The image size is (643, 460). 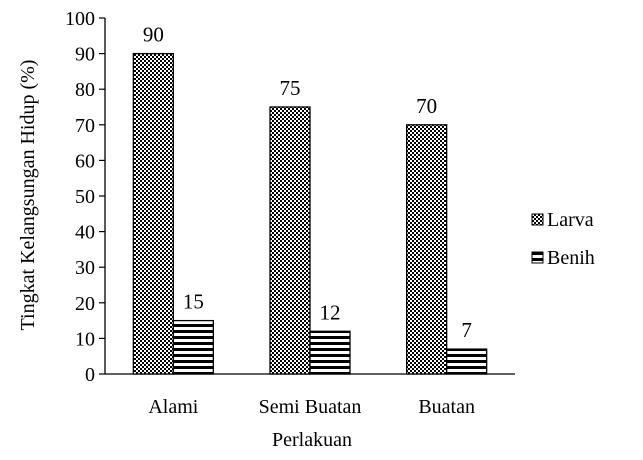 I want to click on y-tick-label: 70, so click(x=85, y=126).